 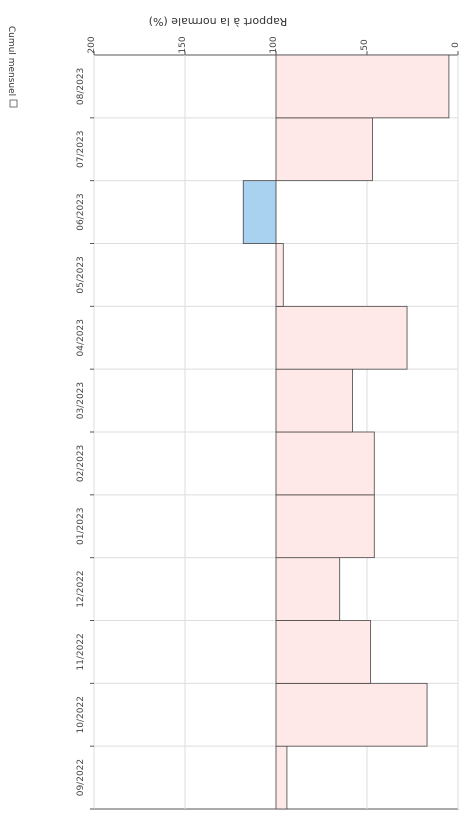 I want to click on category-tick-label: 10/2022, so click(x=81, y=714).